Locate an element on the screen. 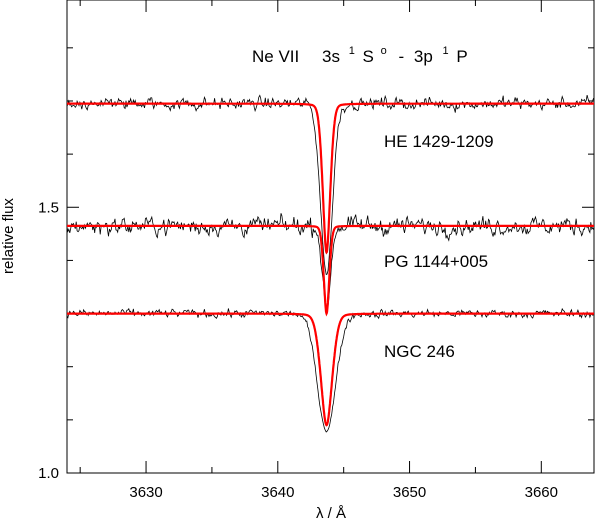 The height and width of the screenshot is (522, 595). x-tick-label: 3660 is located at coordinates (541, 492).